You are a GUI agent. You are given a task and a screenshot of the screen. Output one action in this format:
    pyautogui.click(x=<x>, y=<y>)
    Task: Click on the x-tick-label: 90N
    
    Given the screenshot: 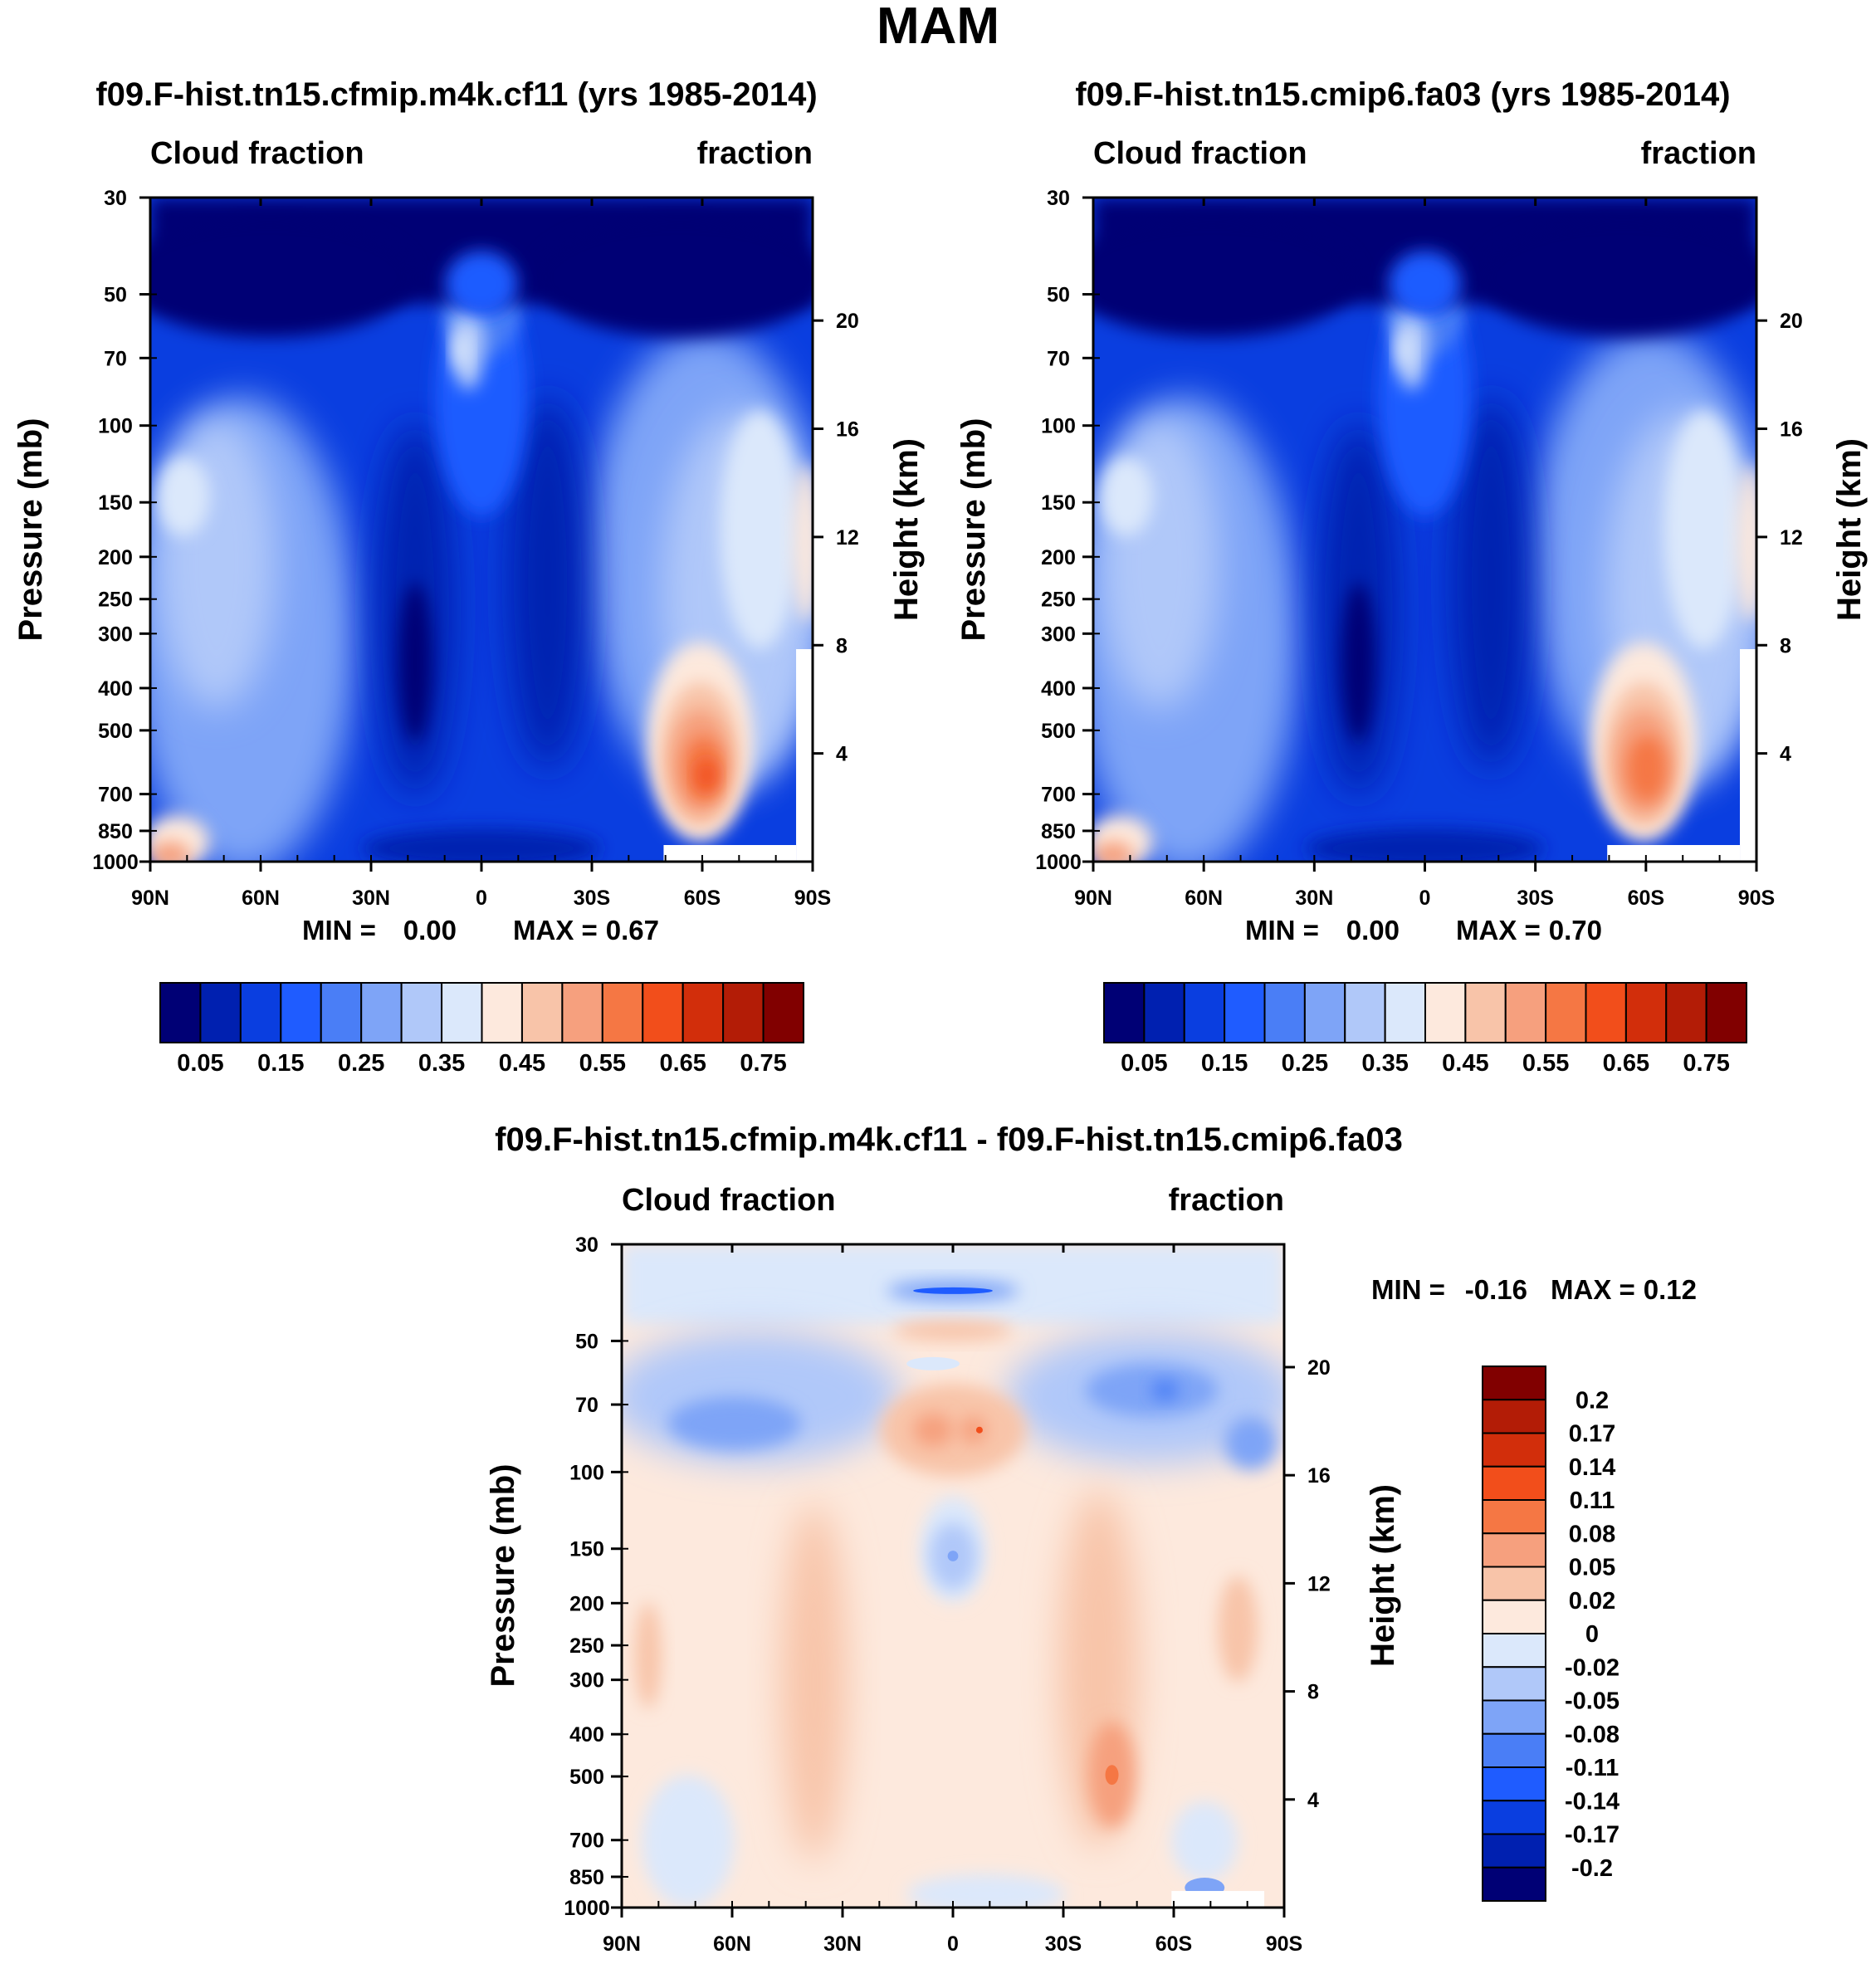 What is the action you would take?
    pyautogui.click(x=150, y=899)
    